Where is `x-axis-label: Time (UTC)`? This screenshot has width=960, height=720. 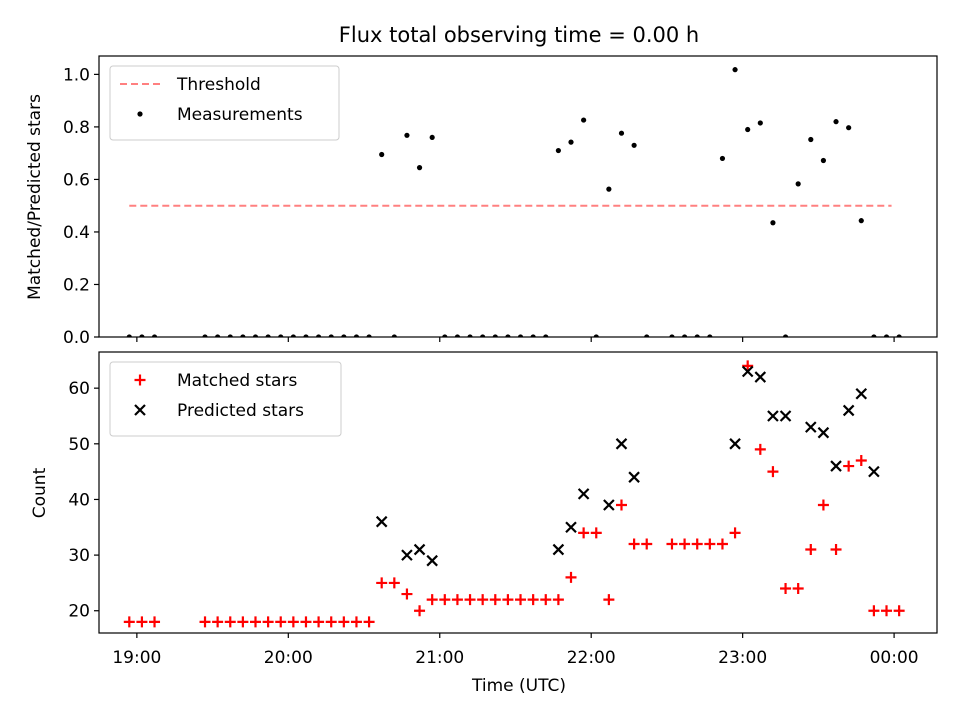
x-axis-label: Time (UTC) is located at coordinates (518, 686).